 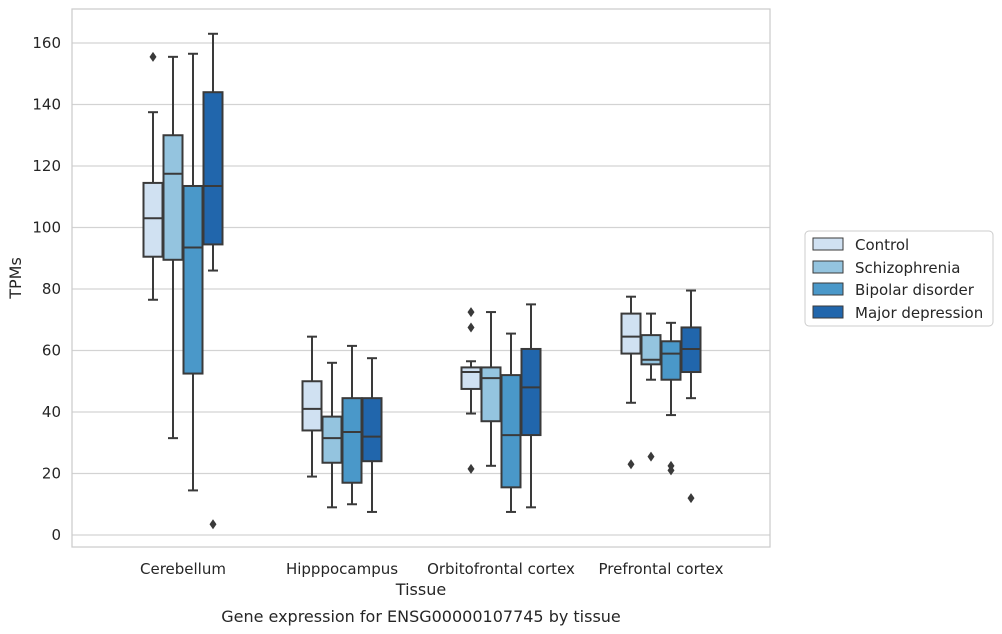 What do you see at coordinates (919, 313) in the screenshot?
I see `legend-label-major-depression: Major depression` at bounding box center [919, 313].